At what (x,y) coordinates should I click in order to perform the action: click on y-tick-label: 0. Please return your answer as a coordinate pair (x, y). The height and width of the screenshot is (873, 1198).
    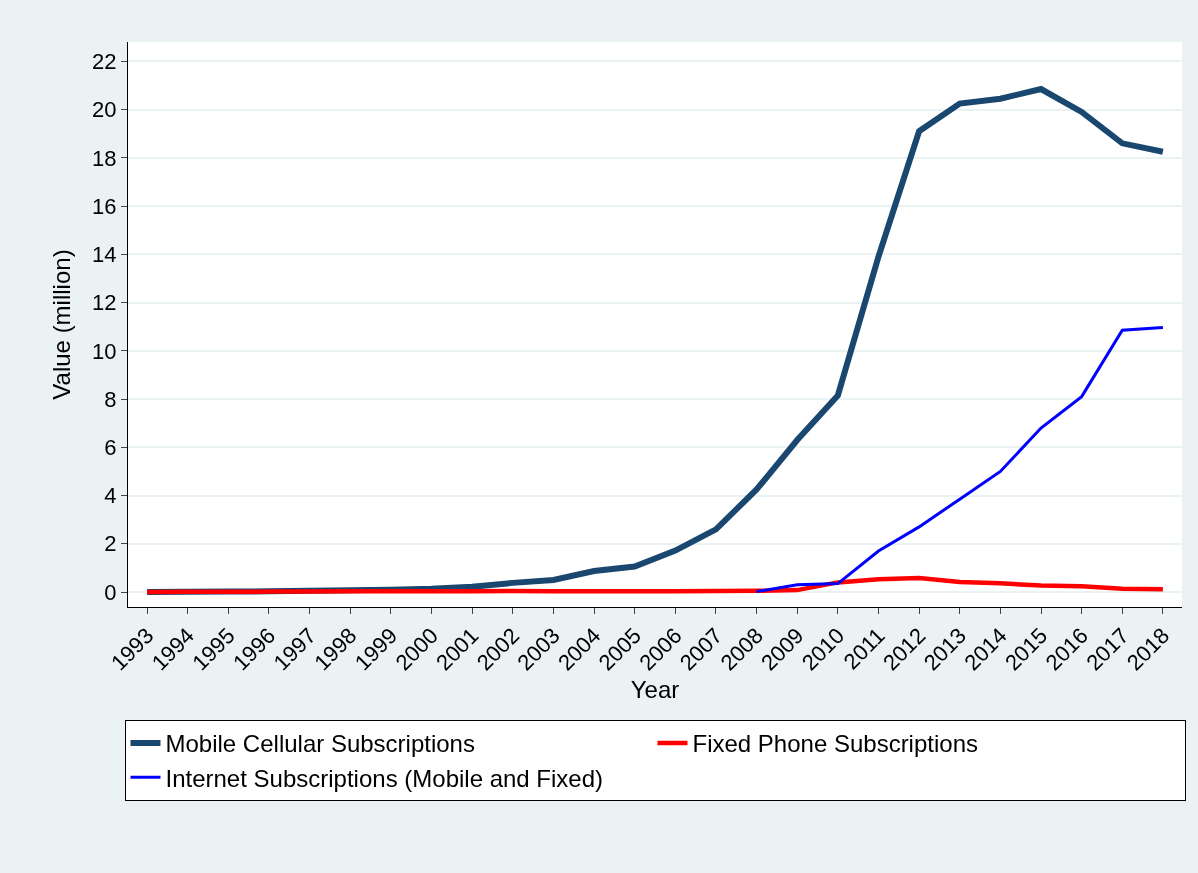
    Looking at the image, I should click on (110, 592).